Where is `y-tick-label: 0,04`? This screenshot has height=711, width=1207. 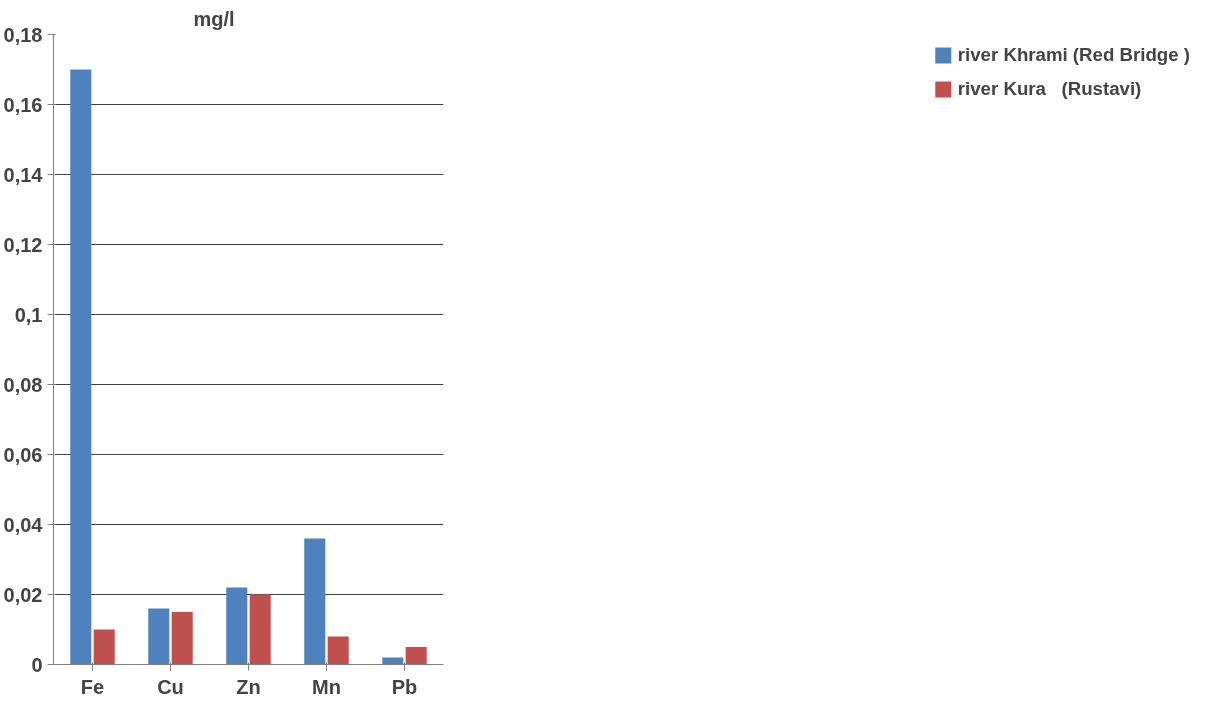
y-tick-label: 0,04 is located at coordinates (23, 524).